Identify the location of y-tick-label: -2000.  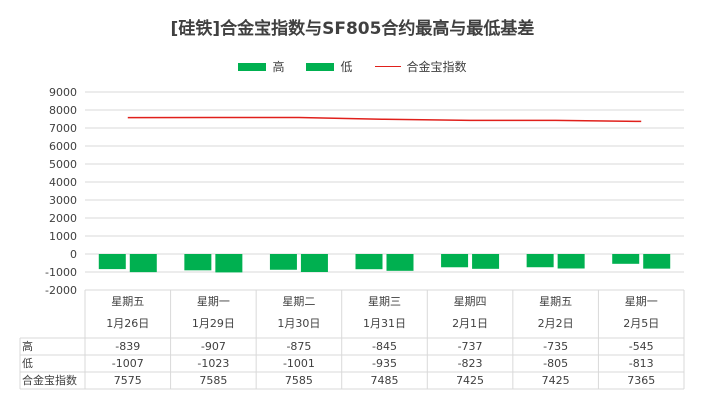
(61, 290).